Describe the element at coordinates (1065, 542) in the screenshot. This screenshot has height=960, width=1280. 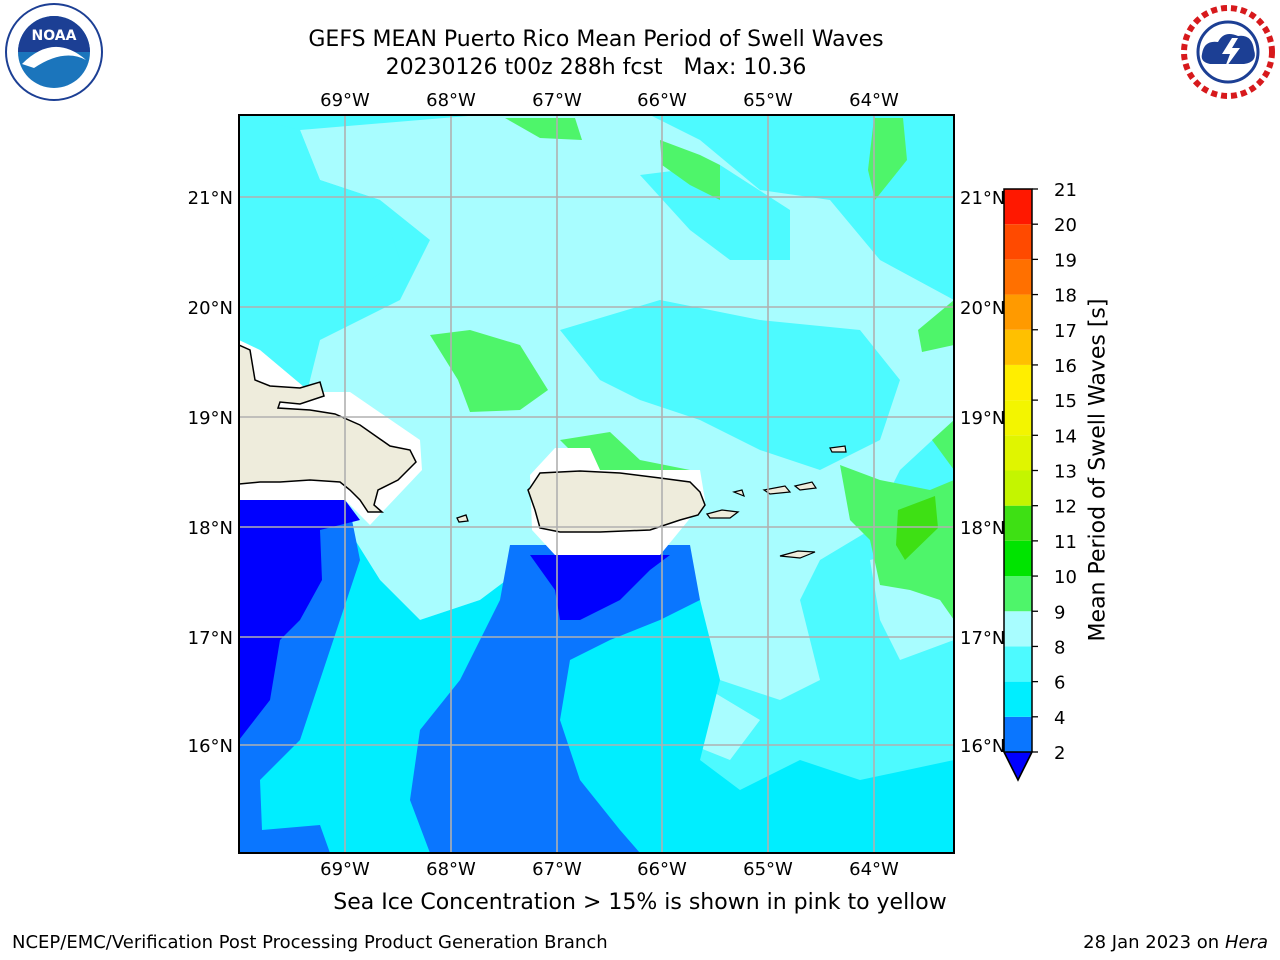
I see `colorbar-tick-label: 11` at that location.